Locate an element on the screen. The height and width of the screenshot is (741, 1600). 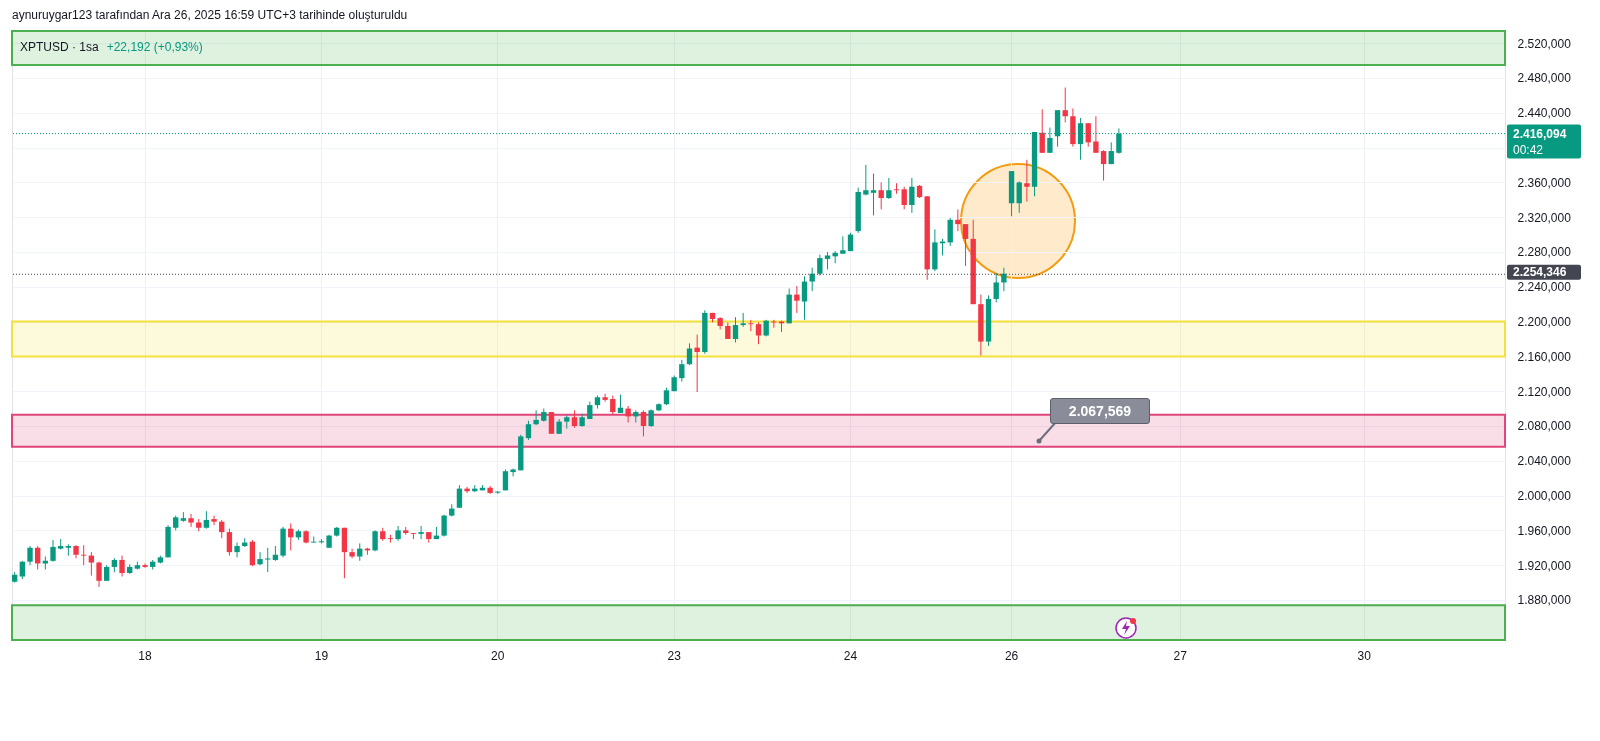
text: XPTUSD · 1sa is located at coordinates (59, 47).